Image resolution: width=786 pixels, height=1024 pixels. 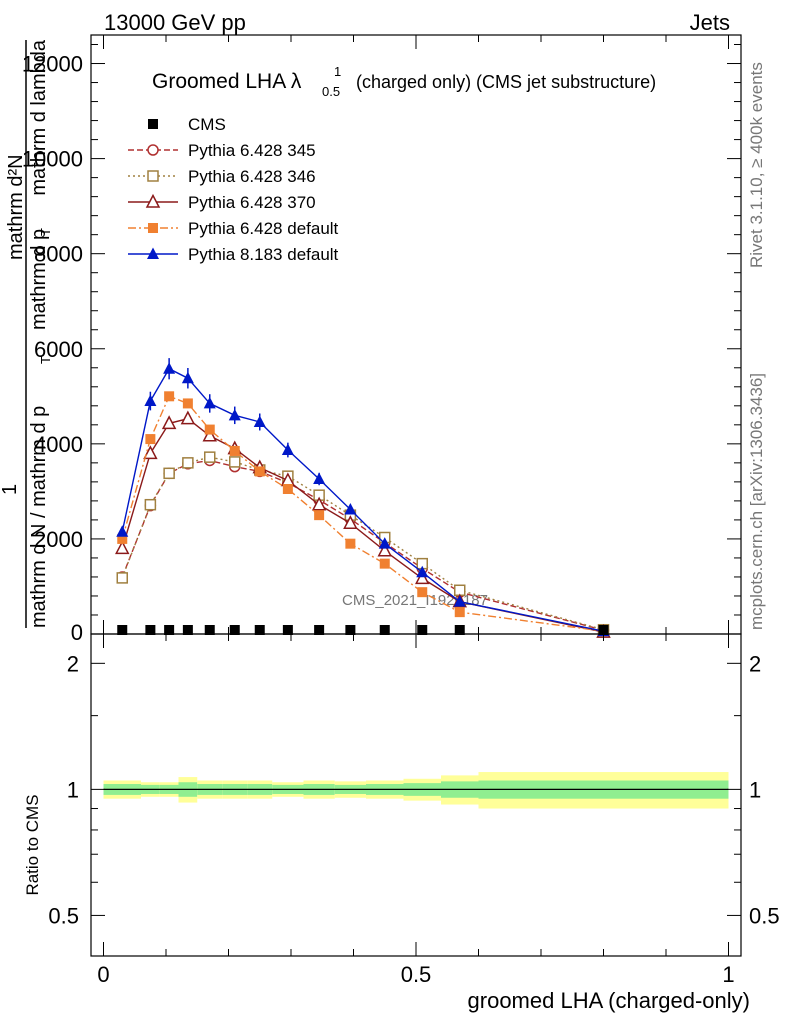 I want to click on ratio-y-tick-label: 0.5, so click(x=63, y=915).